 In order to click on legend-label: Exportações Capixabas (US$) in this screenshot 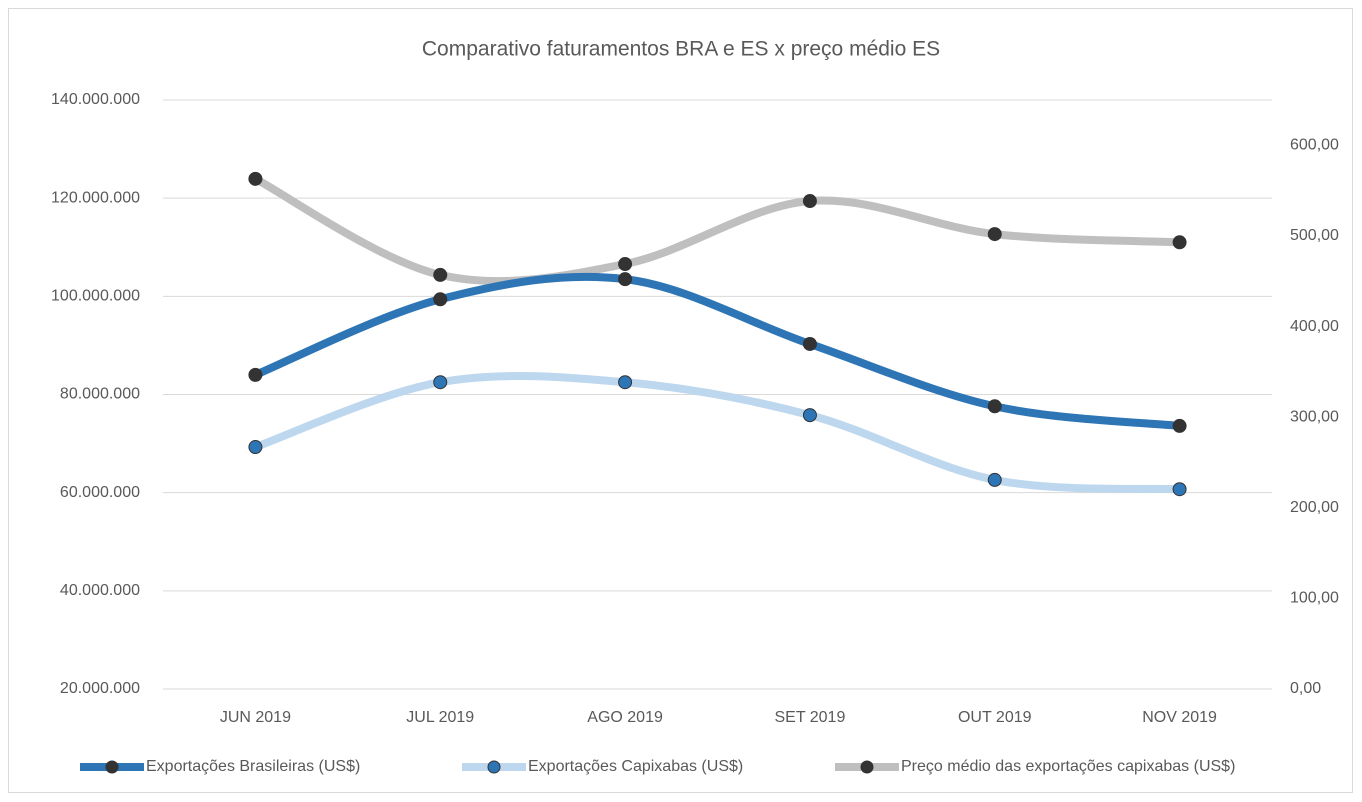, I will do `click(635, 766)`.